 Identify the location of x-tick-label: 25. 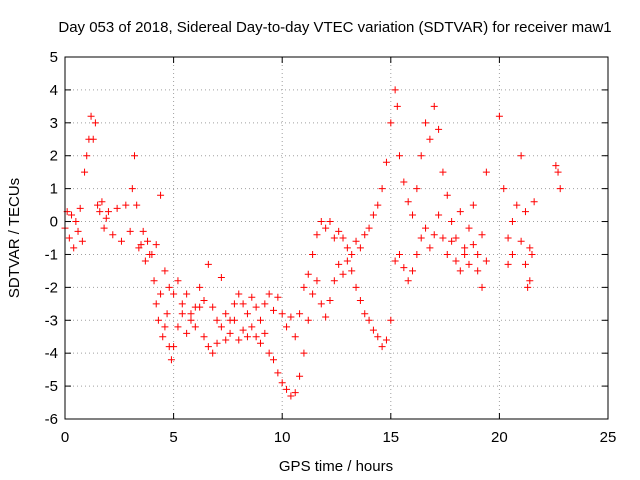
(608, 437).